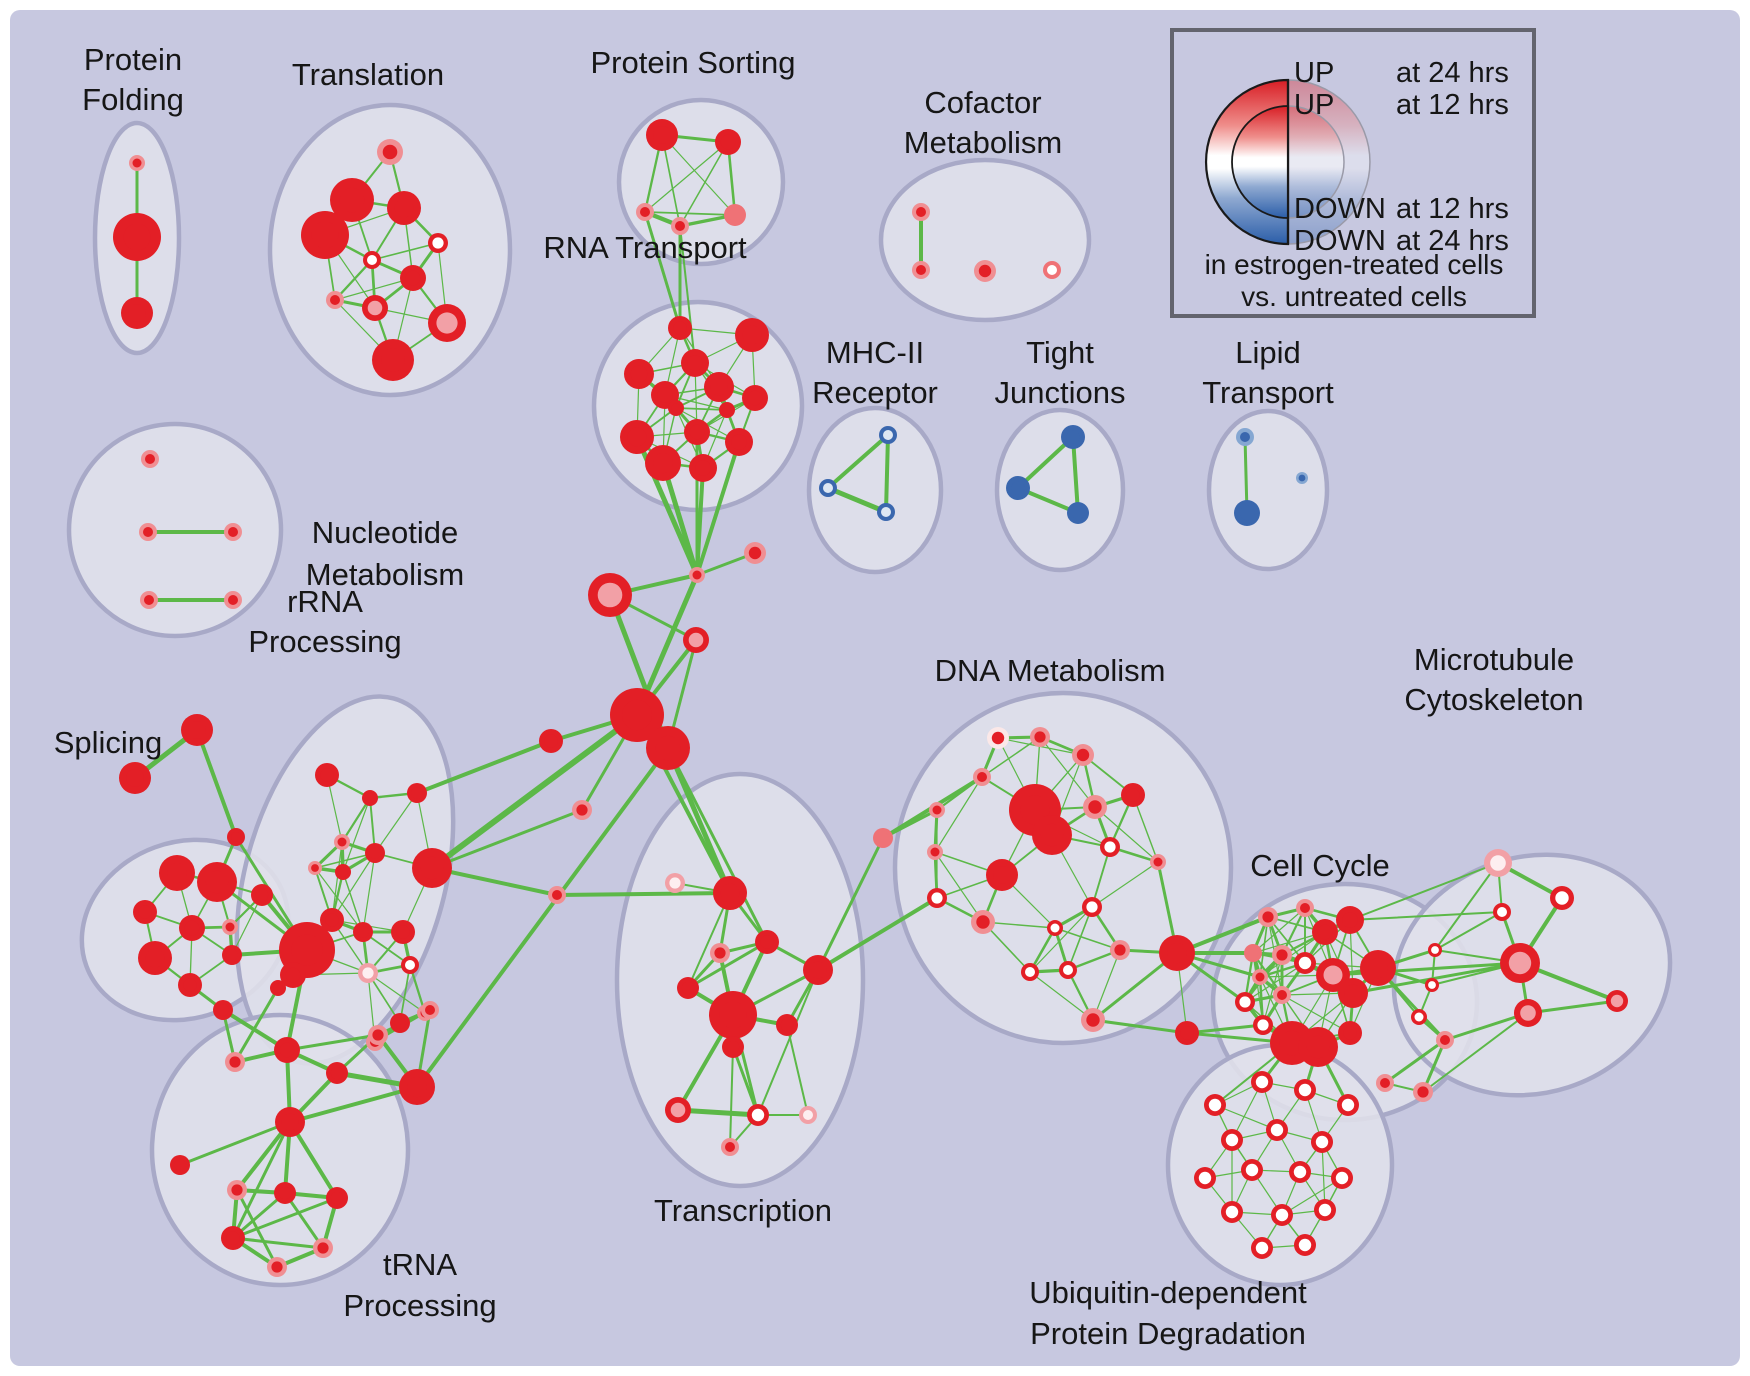  I want to click on node-Rp, so click(678, 1110).